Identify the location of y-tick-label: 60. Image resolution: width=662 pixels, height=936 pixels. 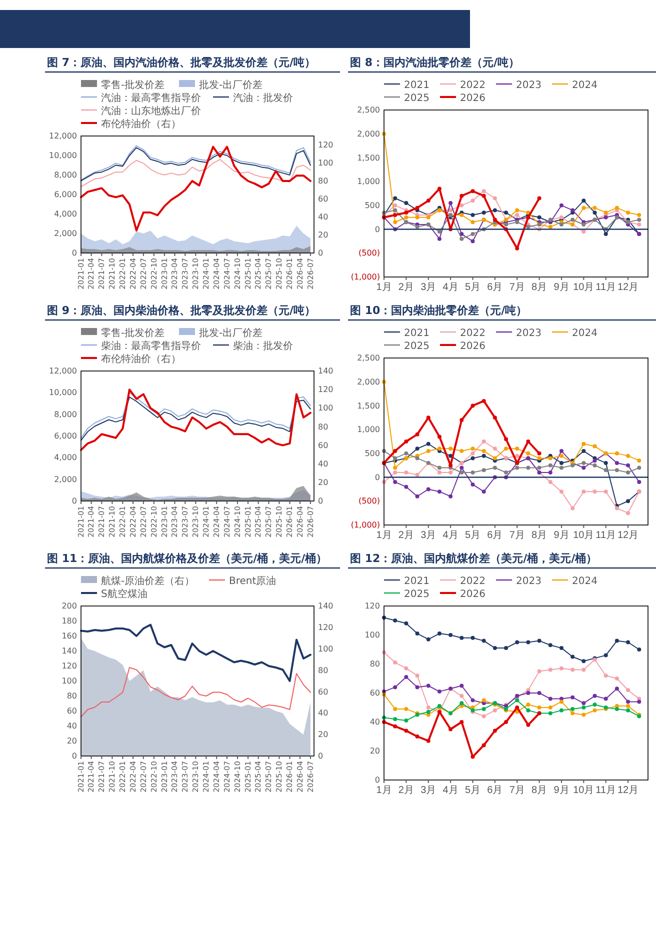
(71, 711).